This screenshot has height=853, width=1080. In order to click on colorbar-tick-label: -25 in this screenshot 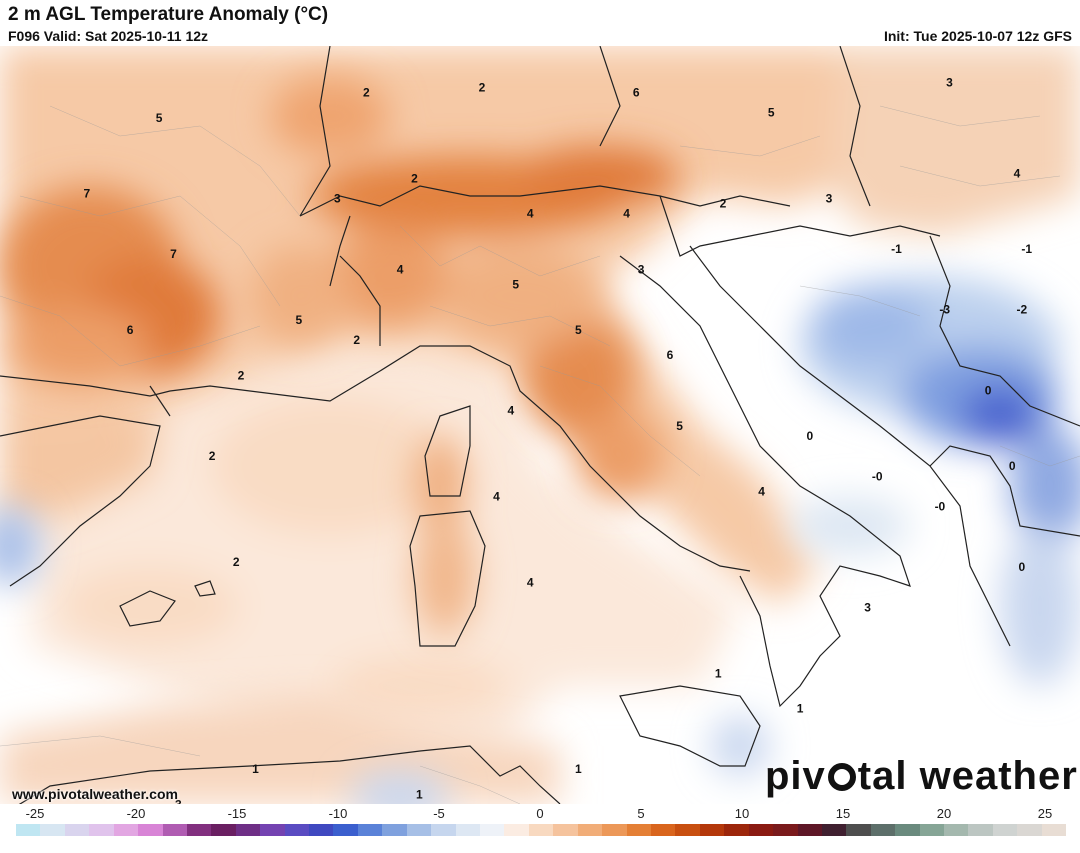, I will do `click(35, 813)`.